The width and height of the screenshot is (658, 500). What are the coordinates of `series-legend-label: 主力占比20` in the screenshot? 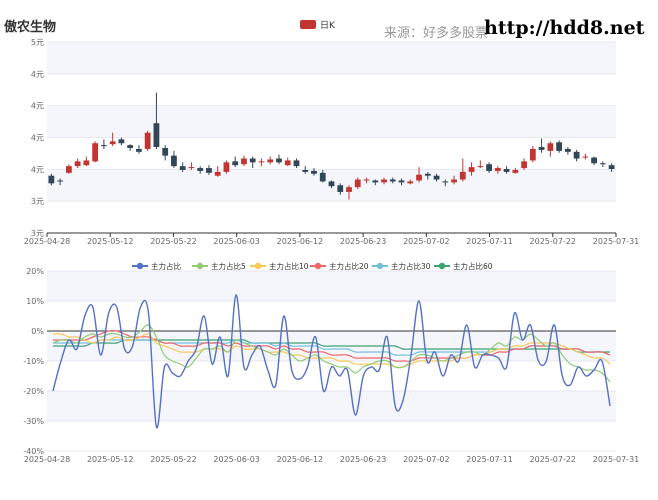 It's located at (349, 266).